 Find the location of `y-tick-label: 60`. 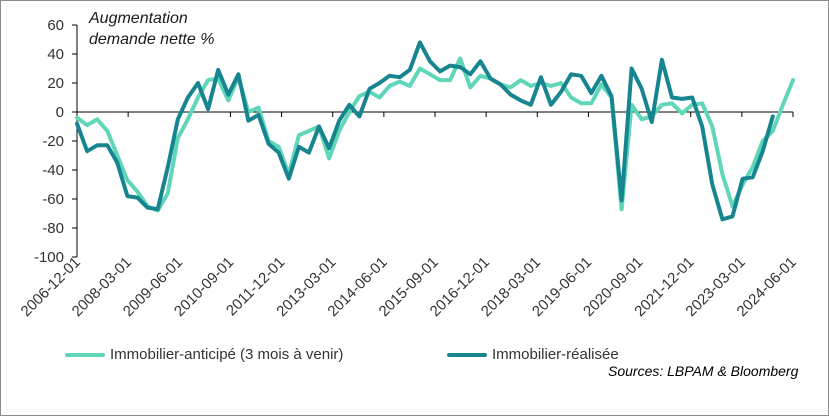

y-tick-label: 60 is located at coordinates (55, 25).